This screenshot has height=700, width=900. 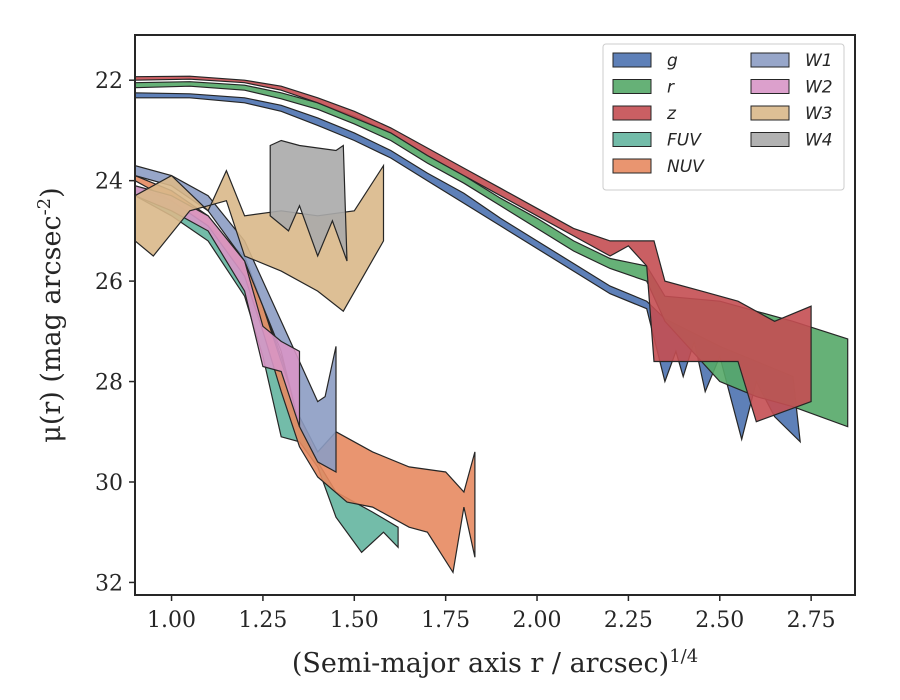 What do you see at coordinates (628, 620) in the screenshot?
I see `x-tick-label: 2.25` at bounding box center [628, 620].